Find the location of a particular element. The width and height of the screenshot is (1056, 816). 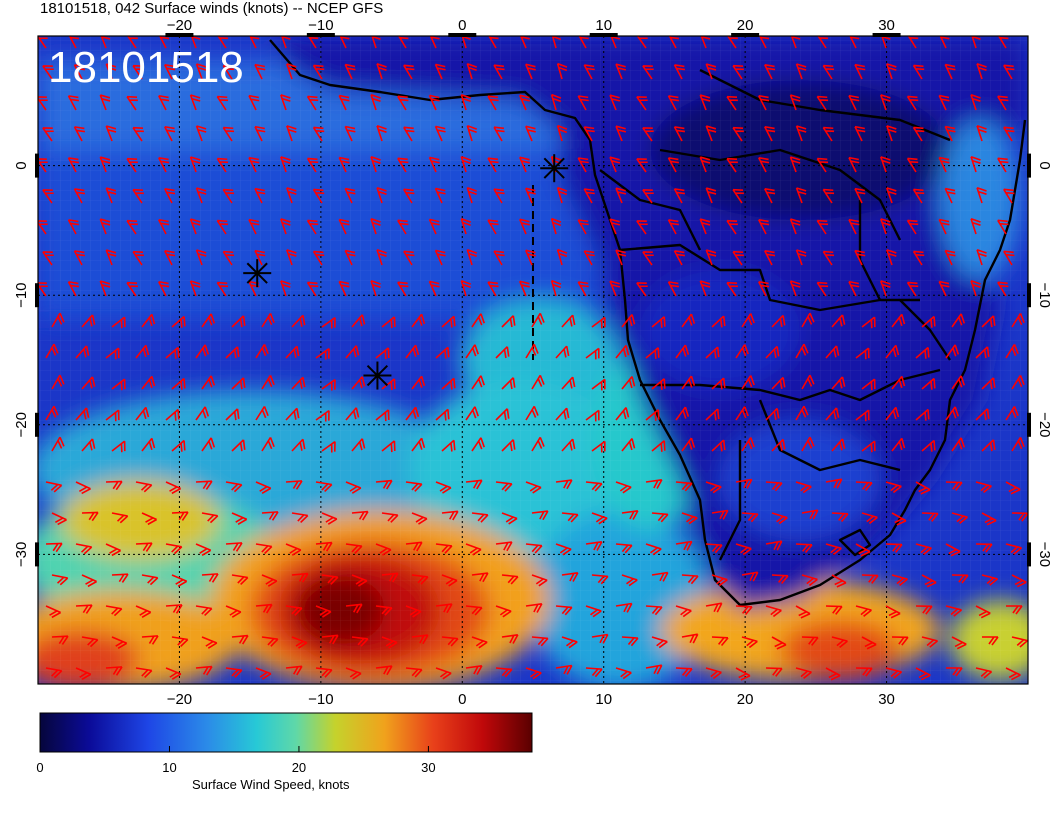

lon-tick-label-top: 30 is located at coordinates (886, 25).